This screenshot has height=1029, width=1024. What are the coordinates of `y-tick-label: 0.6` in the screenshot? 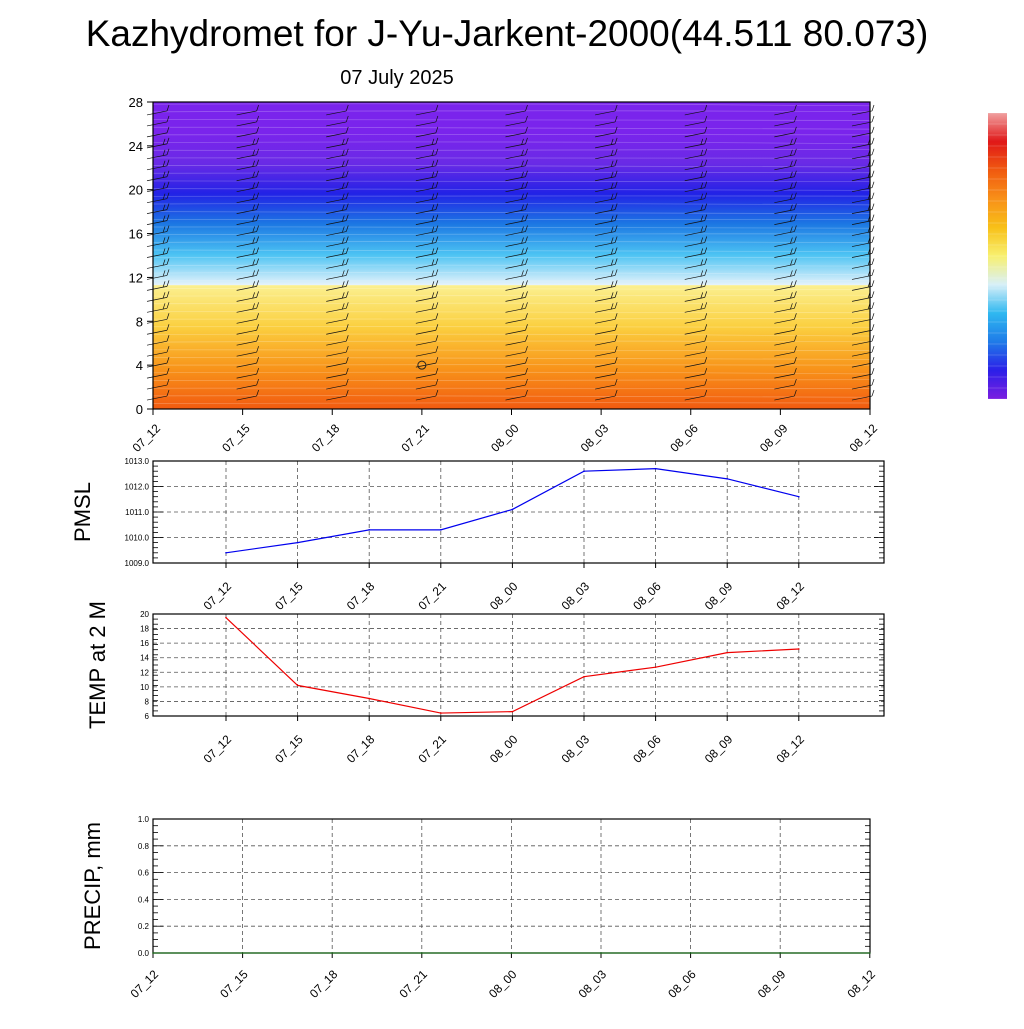 It's located at (144, 873).